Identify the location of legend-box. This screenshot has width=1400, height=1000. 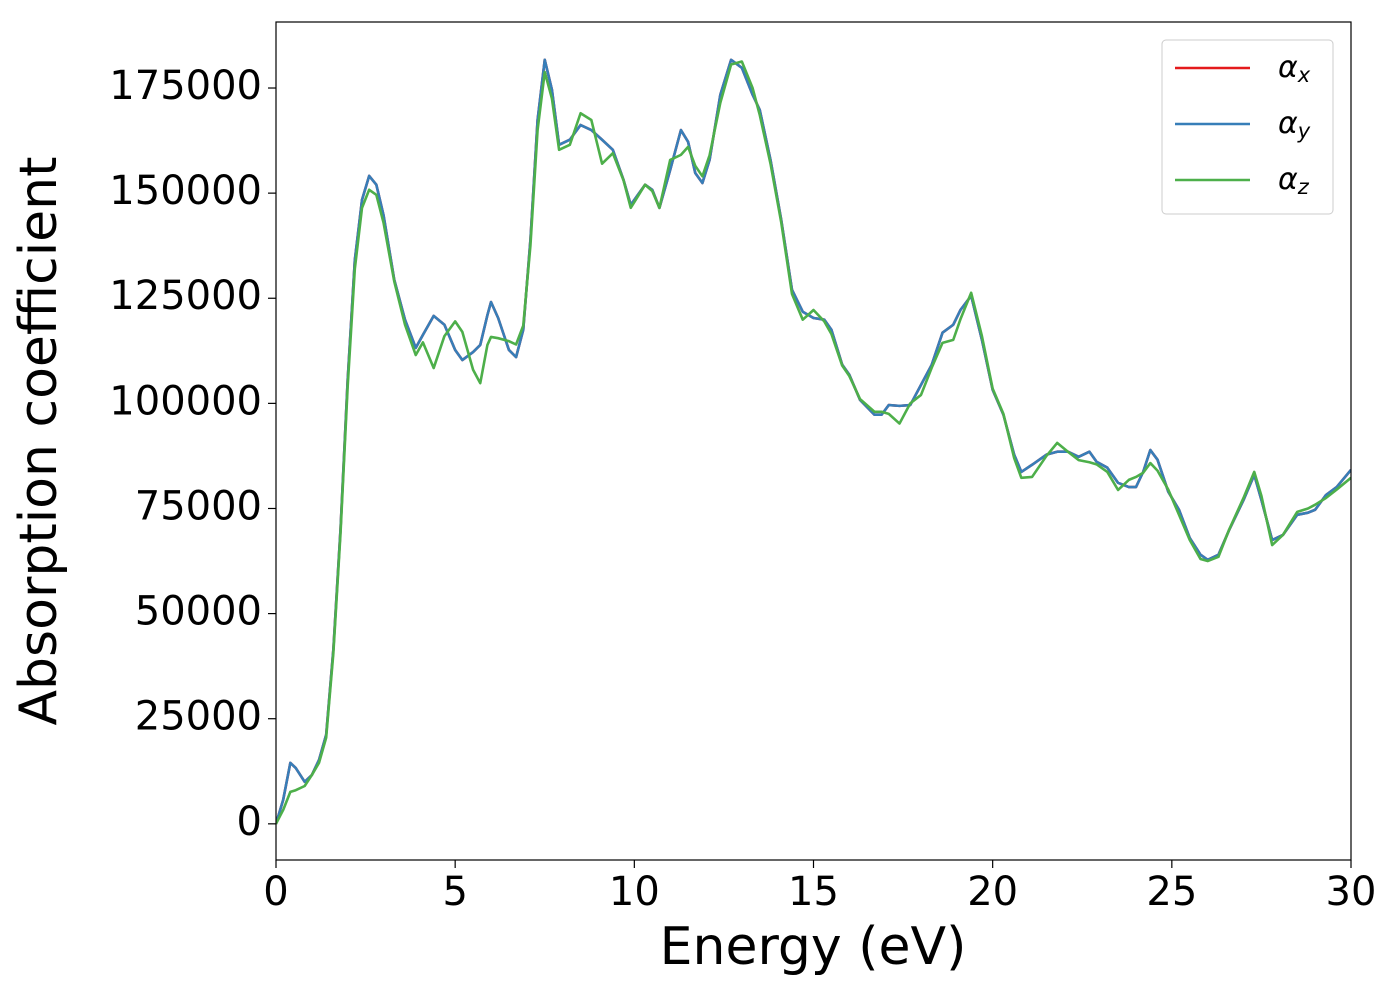
(1247, 127).